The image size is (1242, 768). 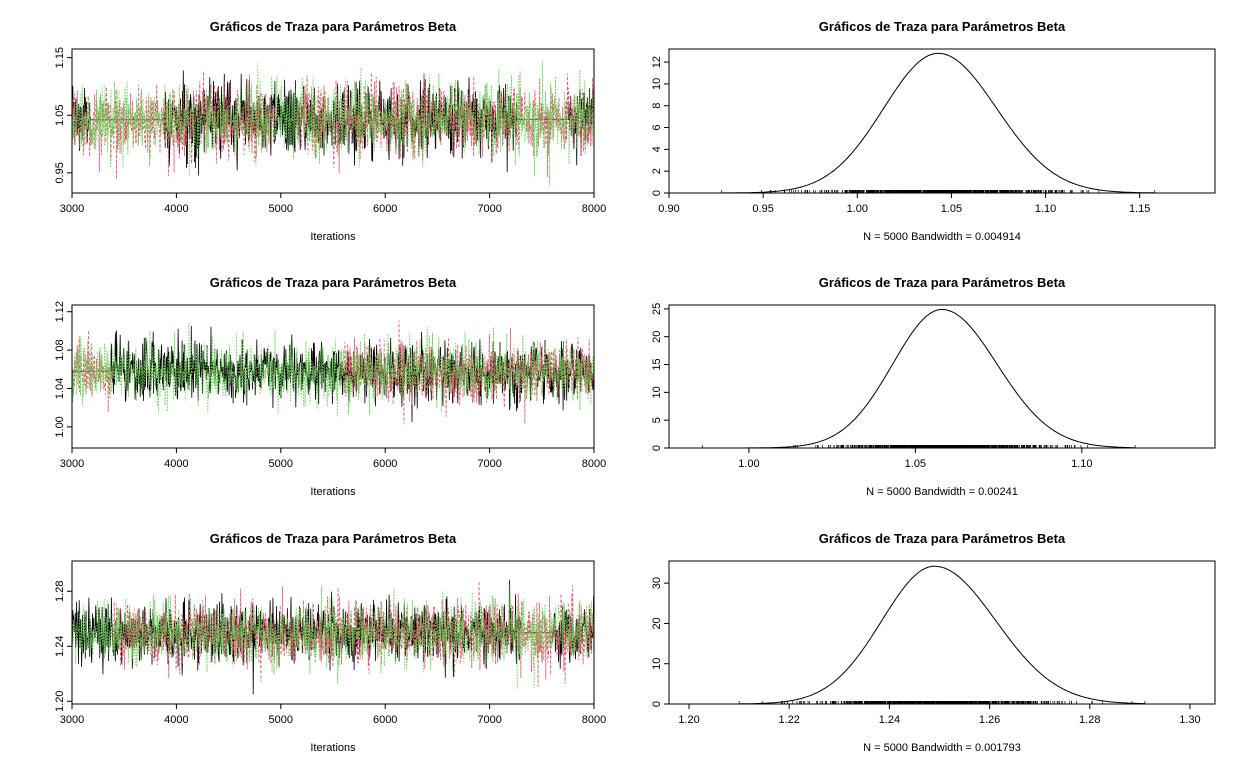 I want to click on x-axis: 1.00 1.05 1.10, so click(x=915, y=459).